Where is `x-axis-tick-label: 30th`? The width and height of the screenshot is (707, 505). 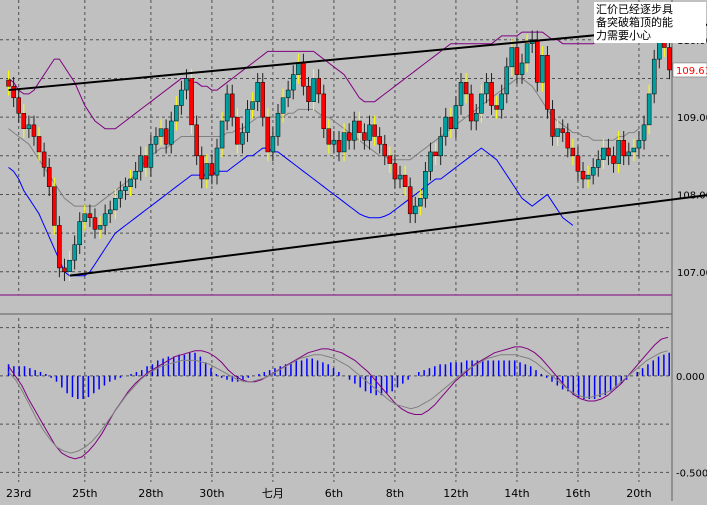 x-axis-tick-label: 30th is located at coordinates (211, 493).